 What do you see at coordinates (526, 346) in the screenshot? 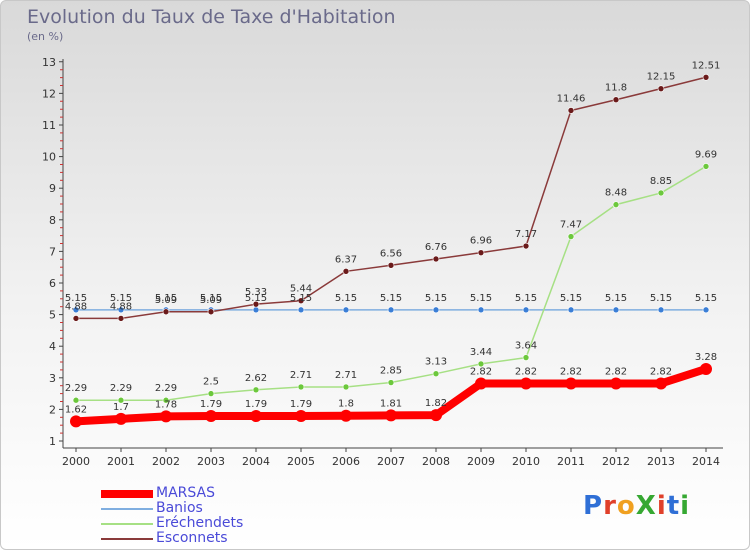
I see `data-label: 3.64` at bounding box center [526, 346].